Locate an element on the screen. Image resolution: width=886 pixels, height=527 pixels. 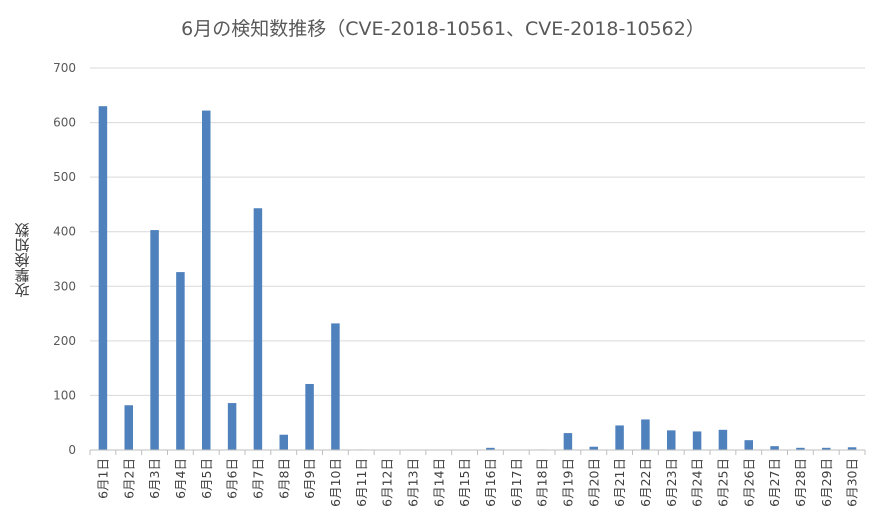
x-tick-label: 6月24日 is located at coordinates (697, 482).